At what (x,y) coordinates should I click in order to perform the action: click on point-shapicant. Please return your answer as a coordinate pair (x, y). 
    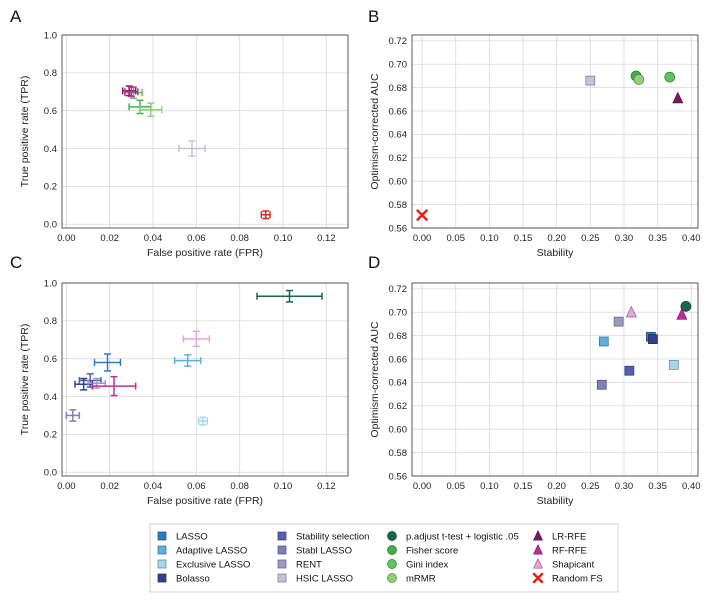
    Looking at the image, I should click on (631, 311).